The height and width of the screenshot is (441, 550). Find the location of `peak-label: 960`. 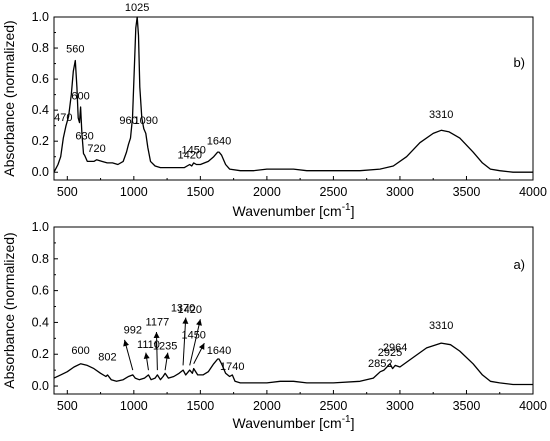

peak-label: 960 is located at coordinates (128, 121).